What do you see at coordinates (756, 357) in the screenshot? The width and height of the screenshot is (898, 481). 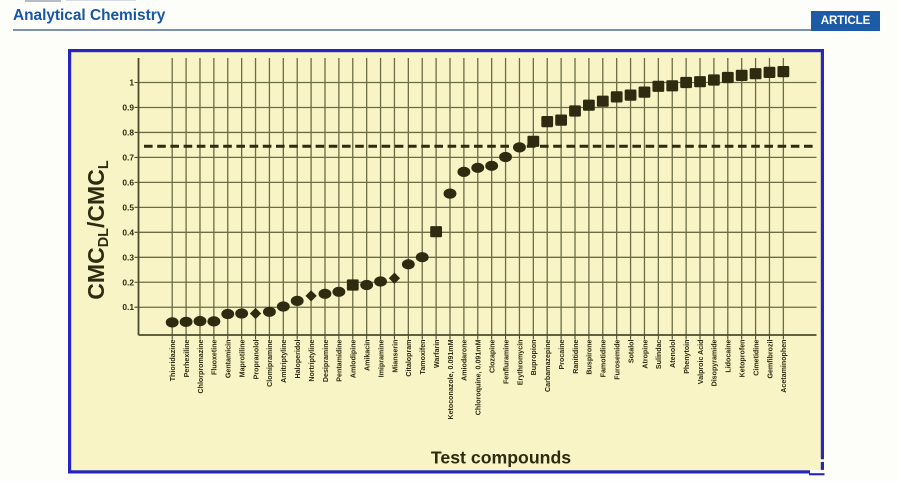 I see `svg-text: Cimetidine` at bounding box center [756, 357].